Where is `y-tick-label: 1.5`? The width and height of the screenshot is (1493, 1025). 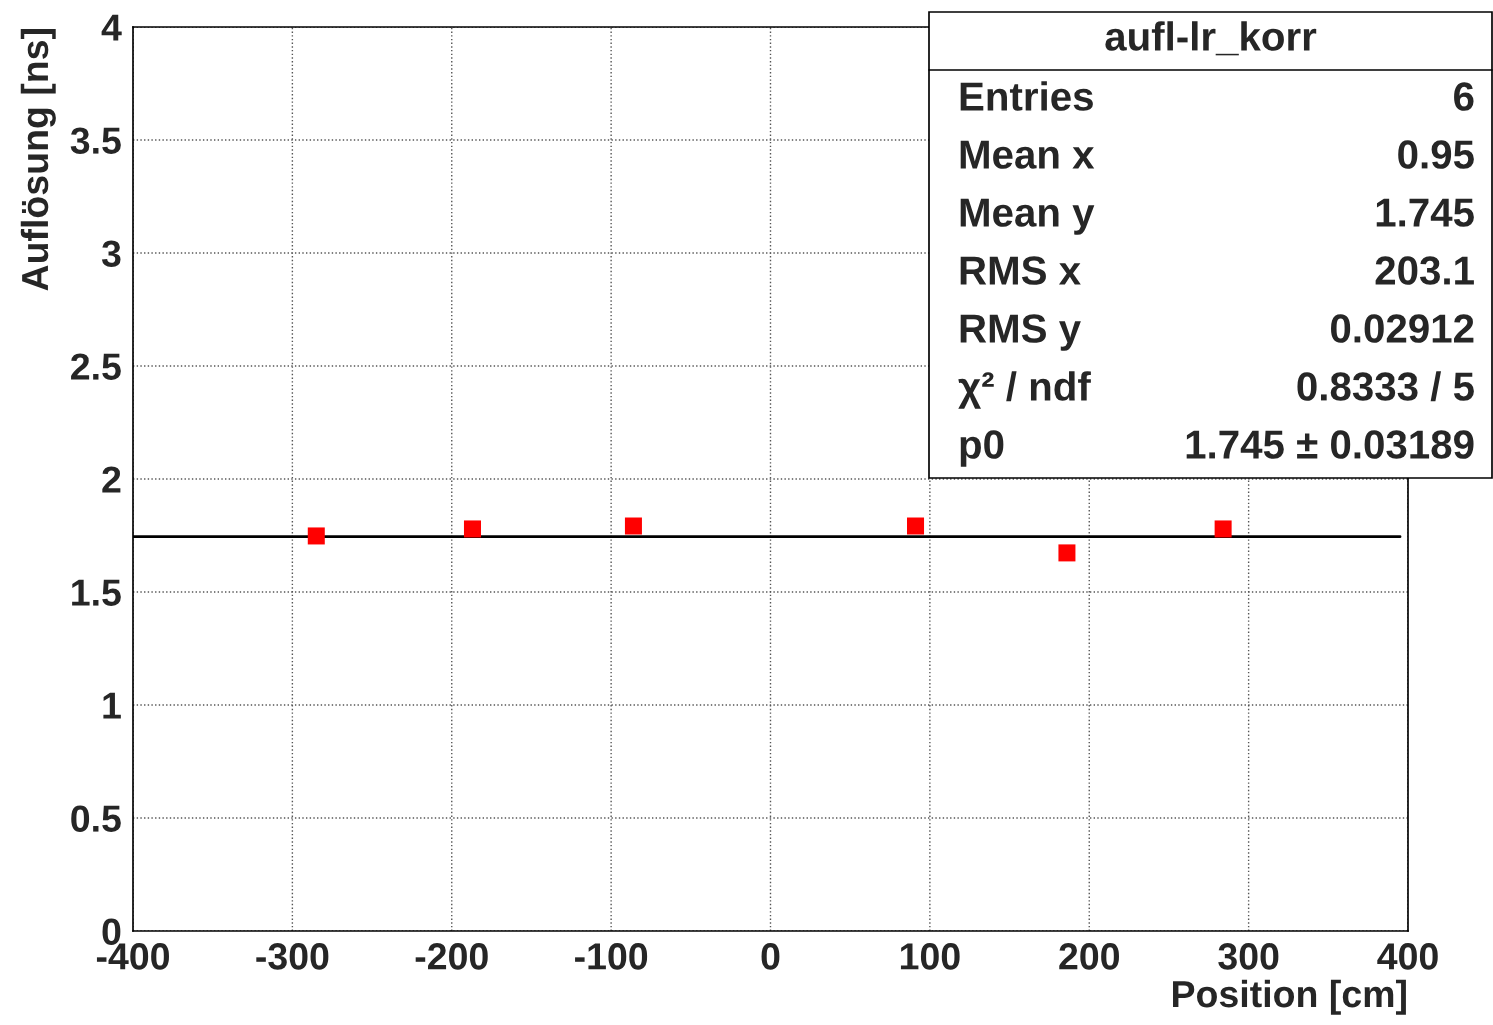 y-tick-label: 1.5 is located at coordinates (96, 592).